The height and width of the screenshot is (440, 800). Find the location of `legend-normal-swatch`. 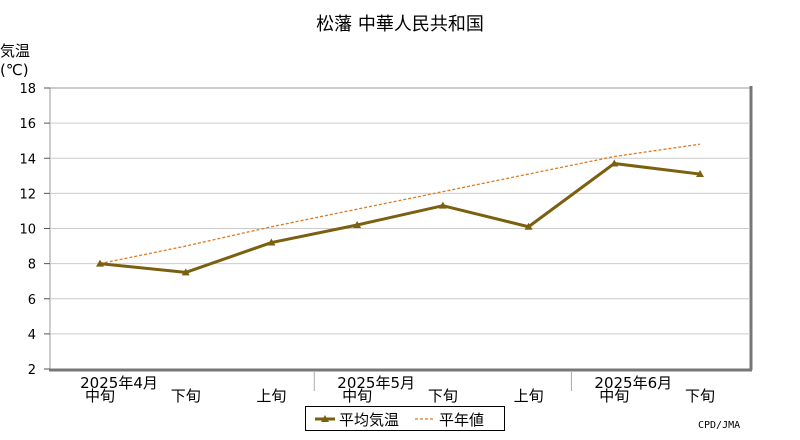

legend-normal-swatch is located at coordinates (425, 419).